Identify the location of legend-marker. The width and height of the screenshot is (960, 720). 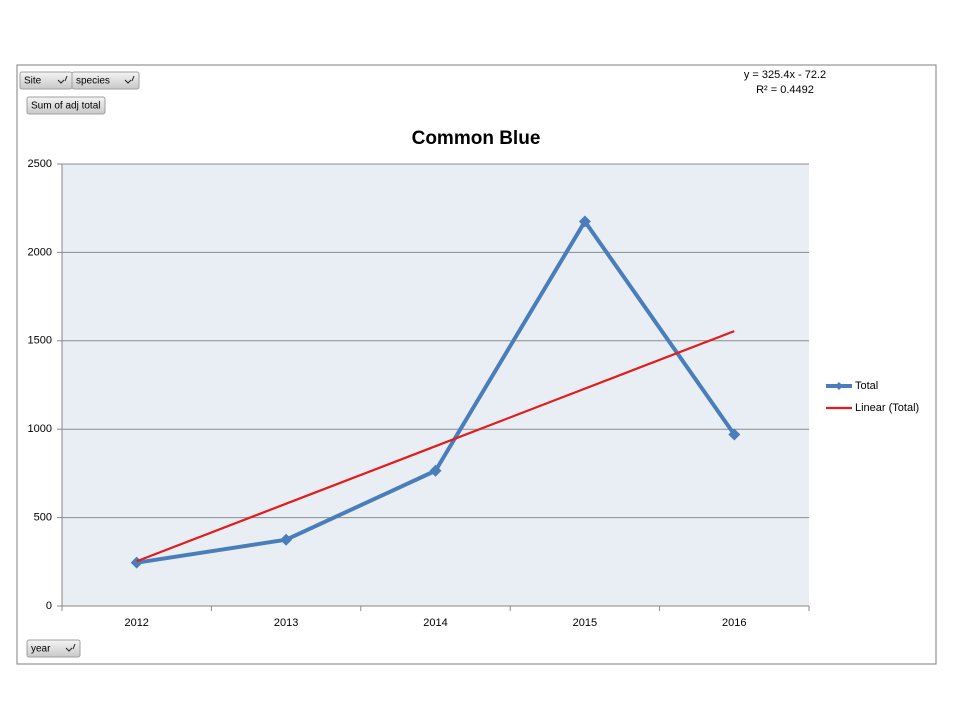
(839, 386).